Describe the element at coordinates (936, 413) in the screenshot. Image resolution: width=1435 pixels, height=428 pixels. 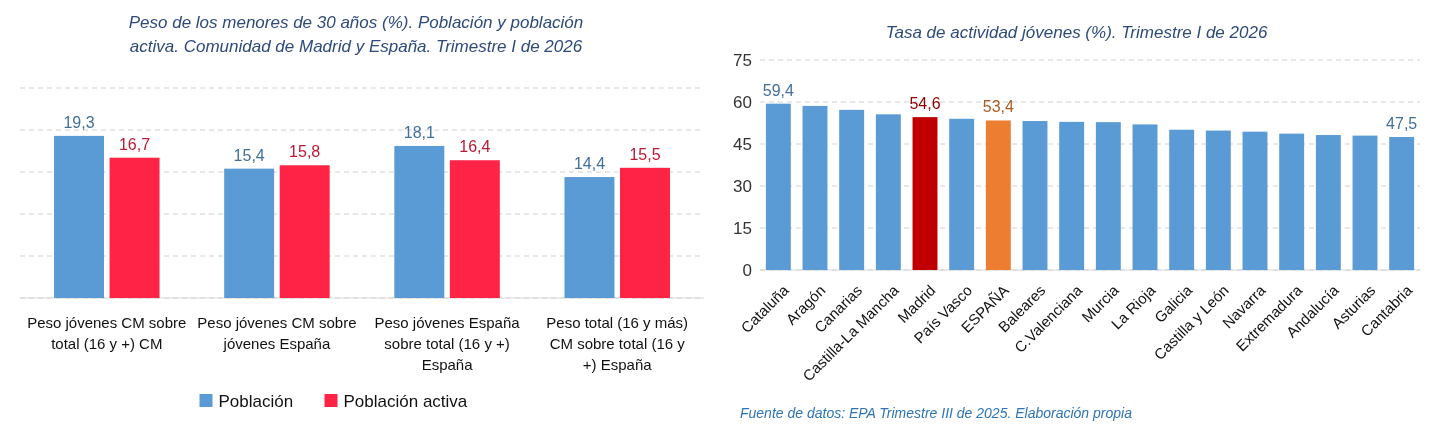
I see `source-note: Fuente de datos: EPA Trimestre III de 2025. Elaboración propia` at that location.